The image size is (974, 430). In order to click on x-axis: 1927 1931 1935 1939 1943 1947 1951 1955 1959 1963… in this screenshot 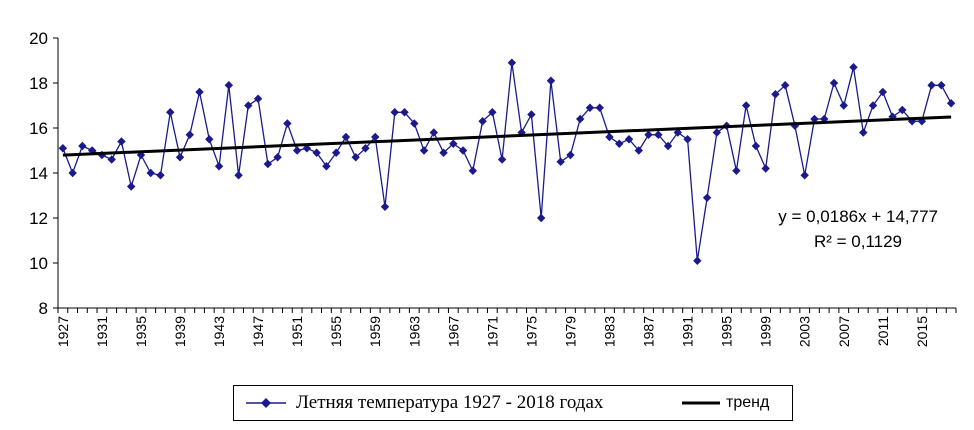, I will do `click(506, 327)`.